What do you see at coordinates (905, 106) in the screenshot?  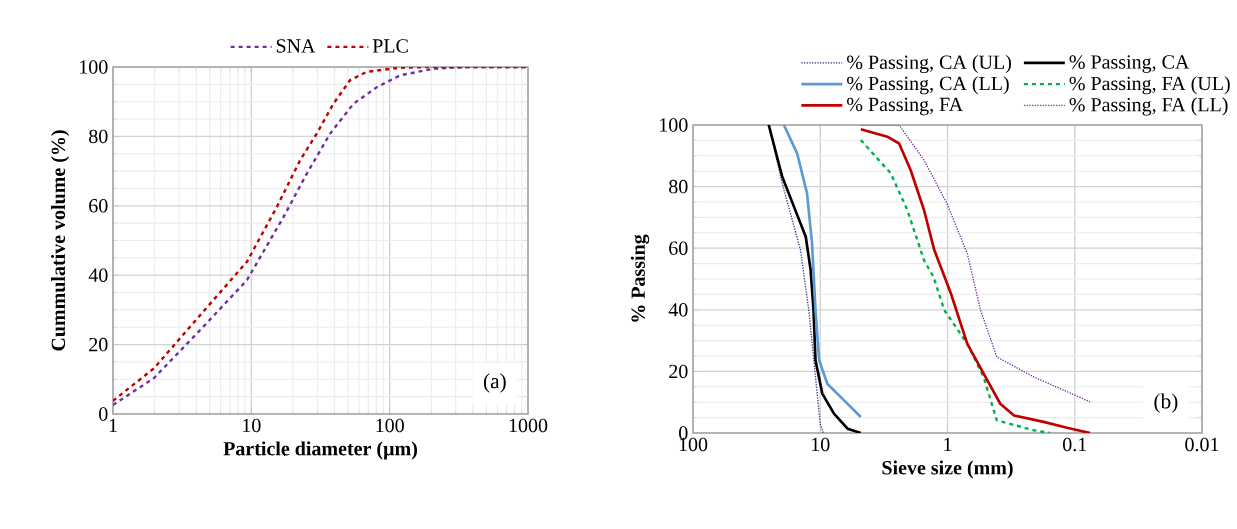 I see `legend-label: % Passing, FA` at bounding box center [905, 106].